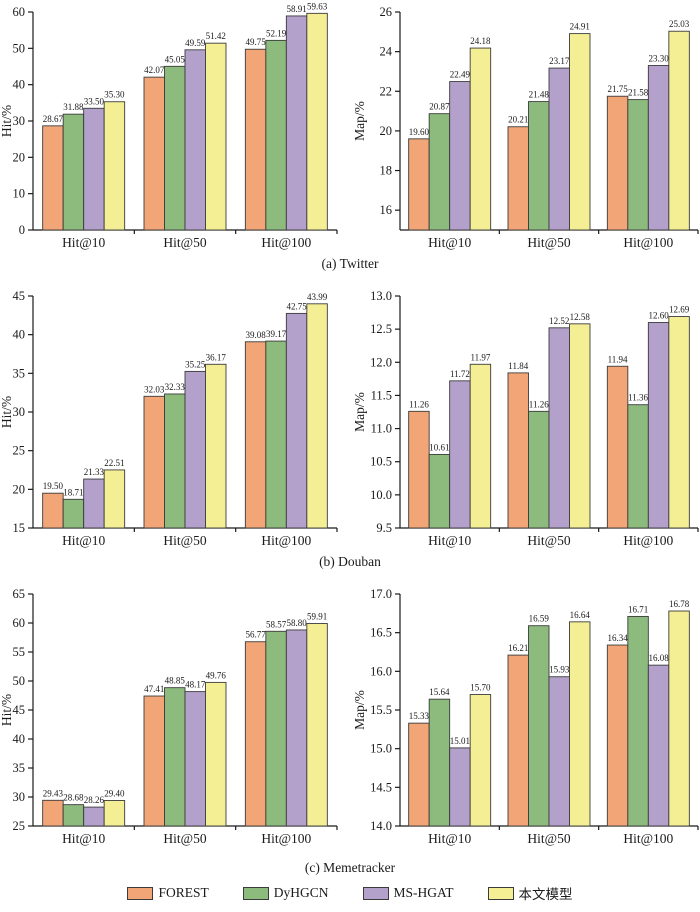 This screenshot has width=700, height=912. What do you see at coordinates (617, 735) in the screenshot?
I see `bar-memetracker-map-Hit@100-FOREST` at bounding box center [617, 735].